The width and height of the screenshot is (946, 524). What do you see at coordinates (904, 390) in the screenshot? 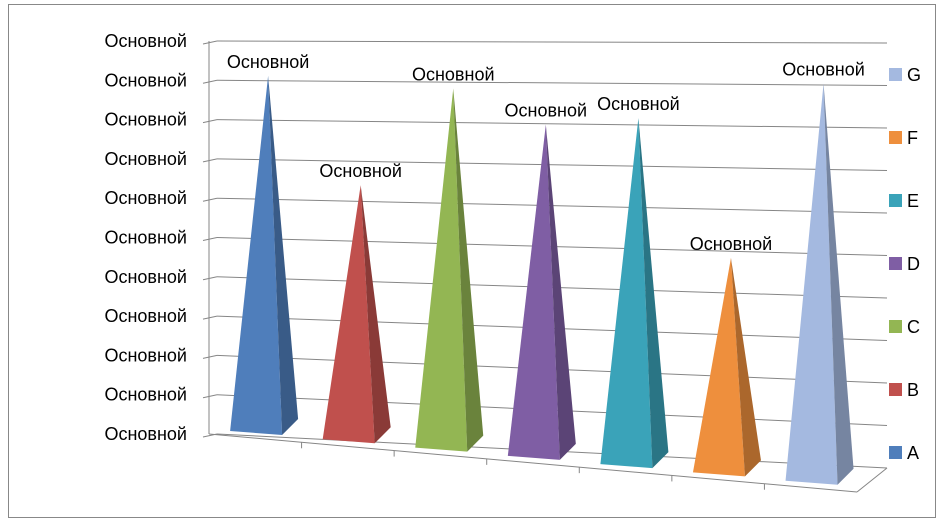
I see `legend-item-B: B` at bounding box center [904, 390].